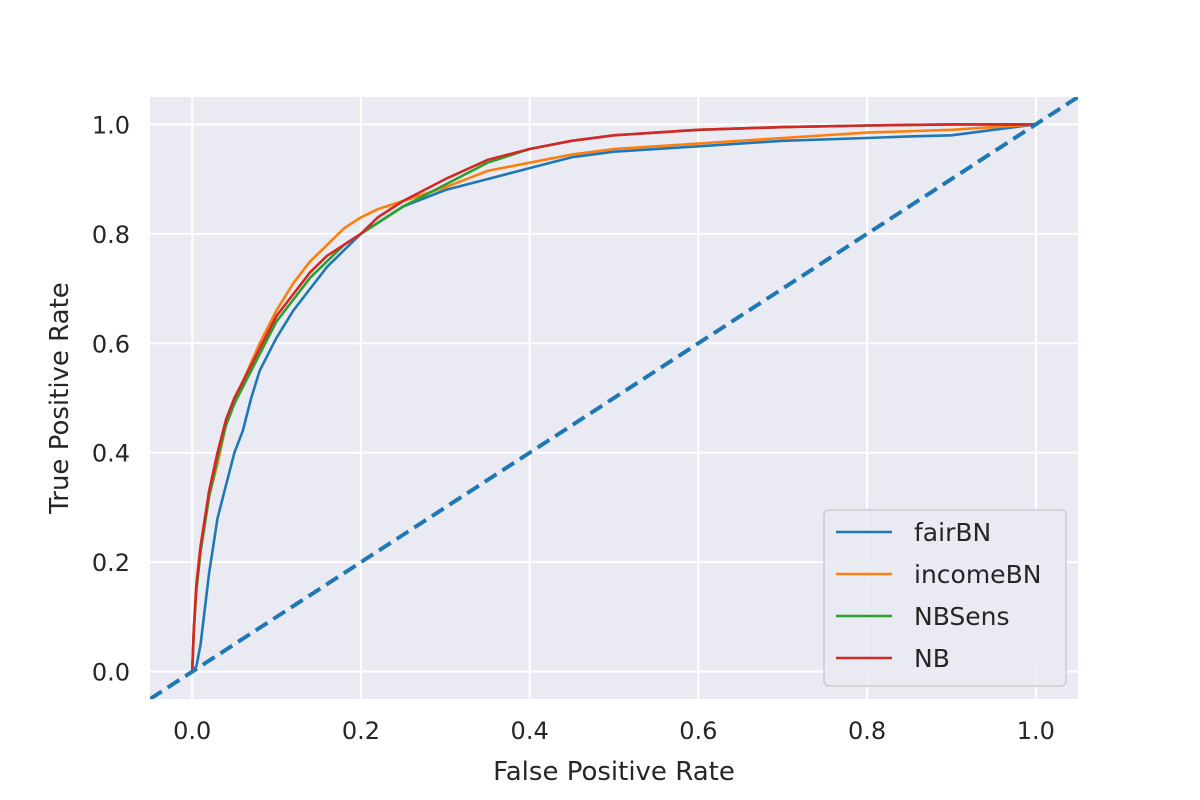 The height and width of the screenshot is (800, 1200). Describe the element at coordinates (614, 772) in the screenshot. I see `x-axis-label: False Positive Rate` at that location.